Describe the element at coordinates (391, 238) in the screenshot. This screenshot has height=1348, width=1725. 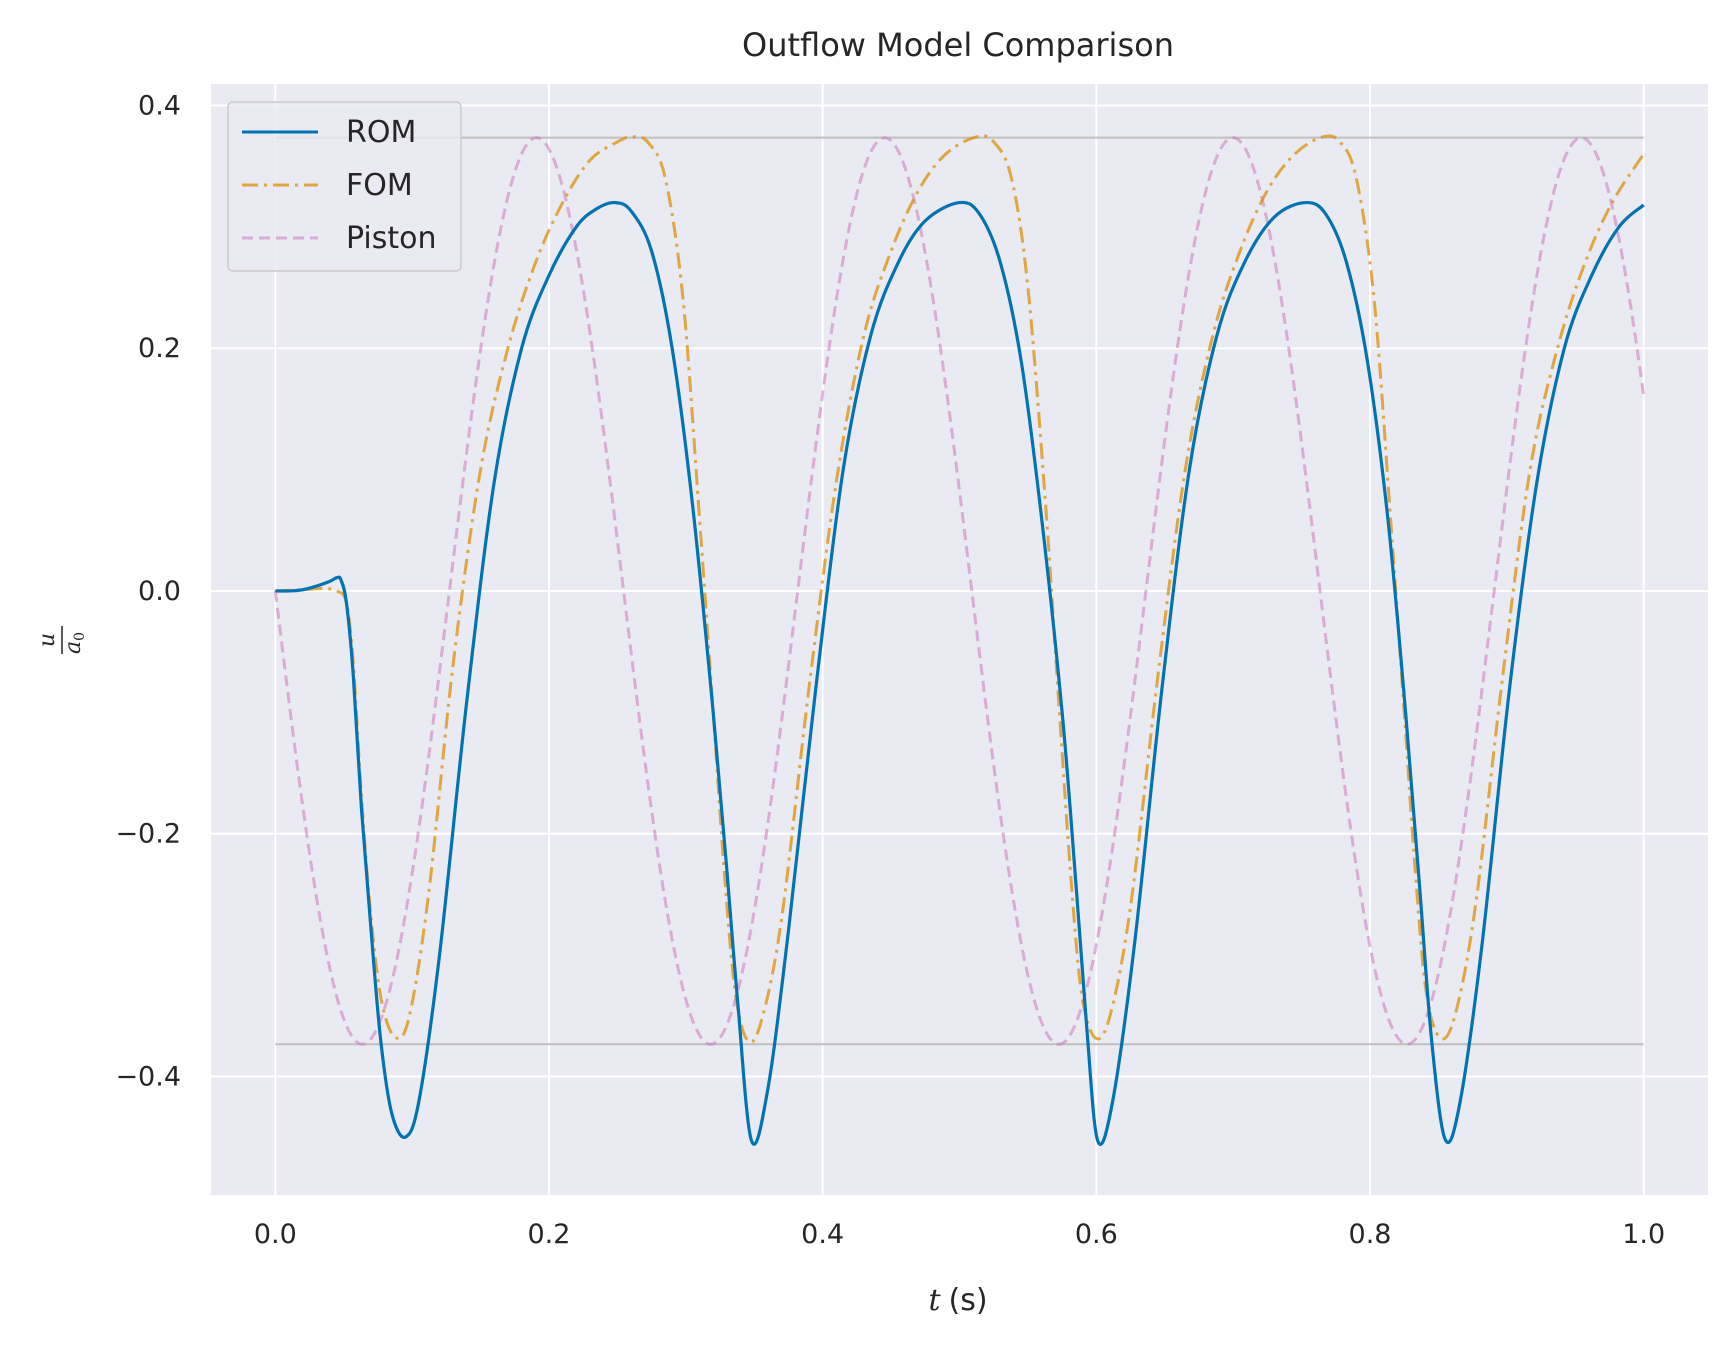
I see `legend-label-piston: Piston` at that location.